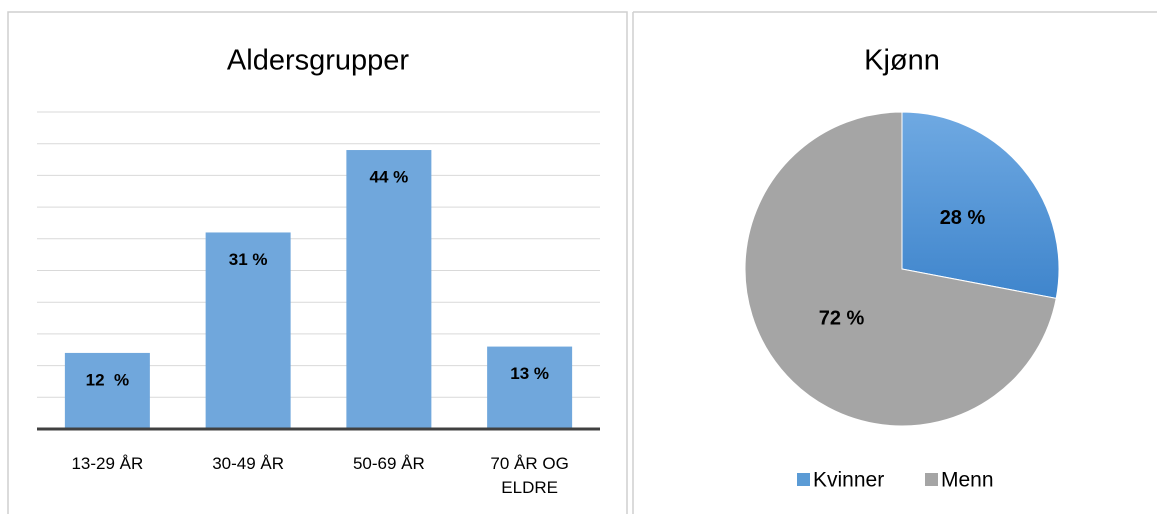 The height and width of the screenshot is (514, 1157). I want to click on data-label: 13 %, so click(529, 373).